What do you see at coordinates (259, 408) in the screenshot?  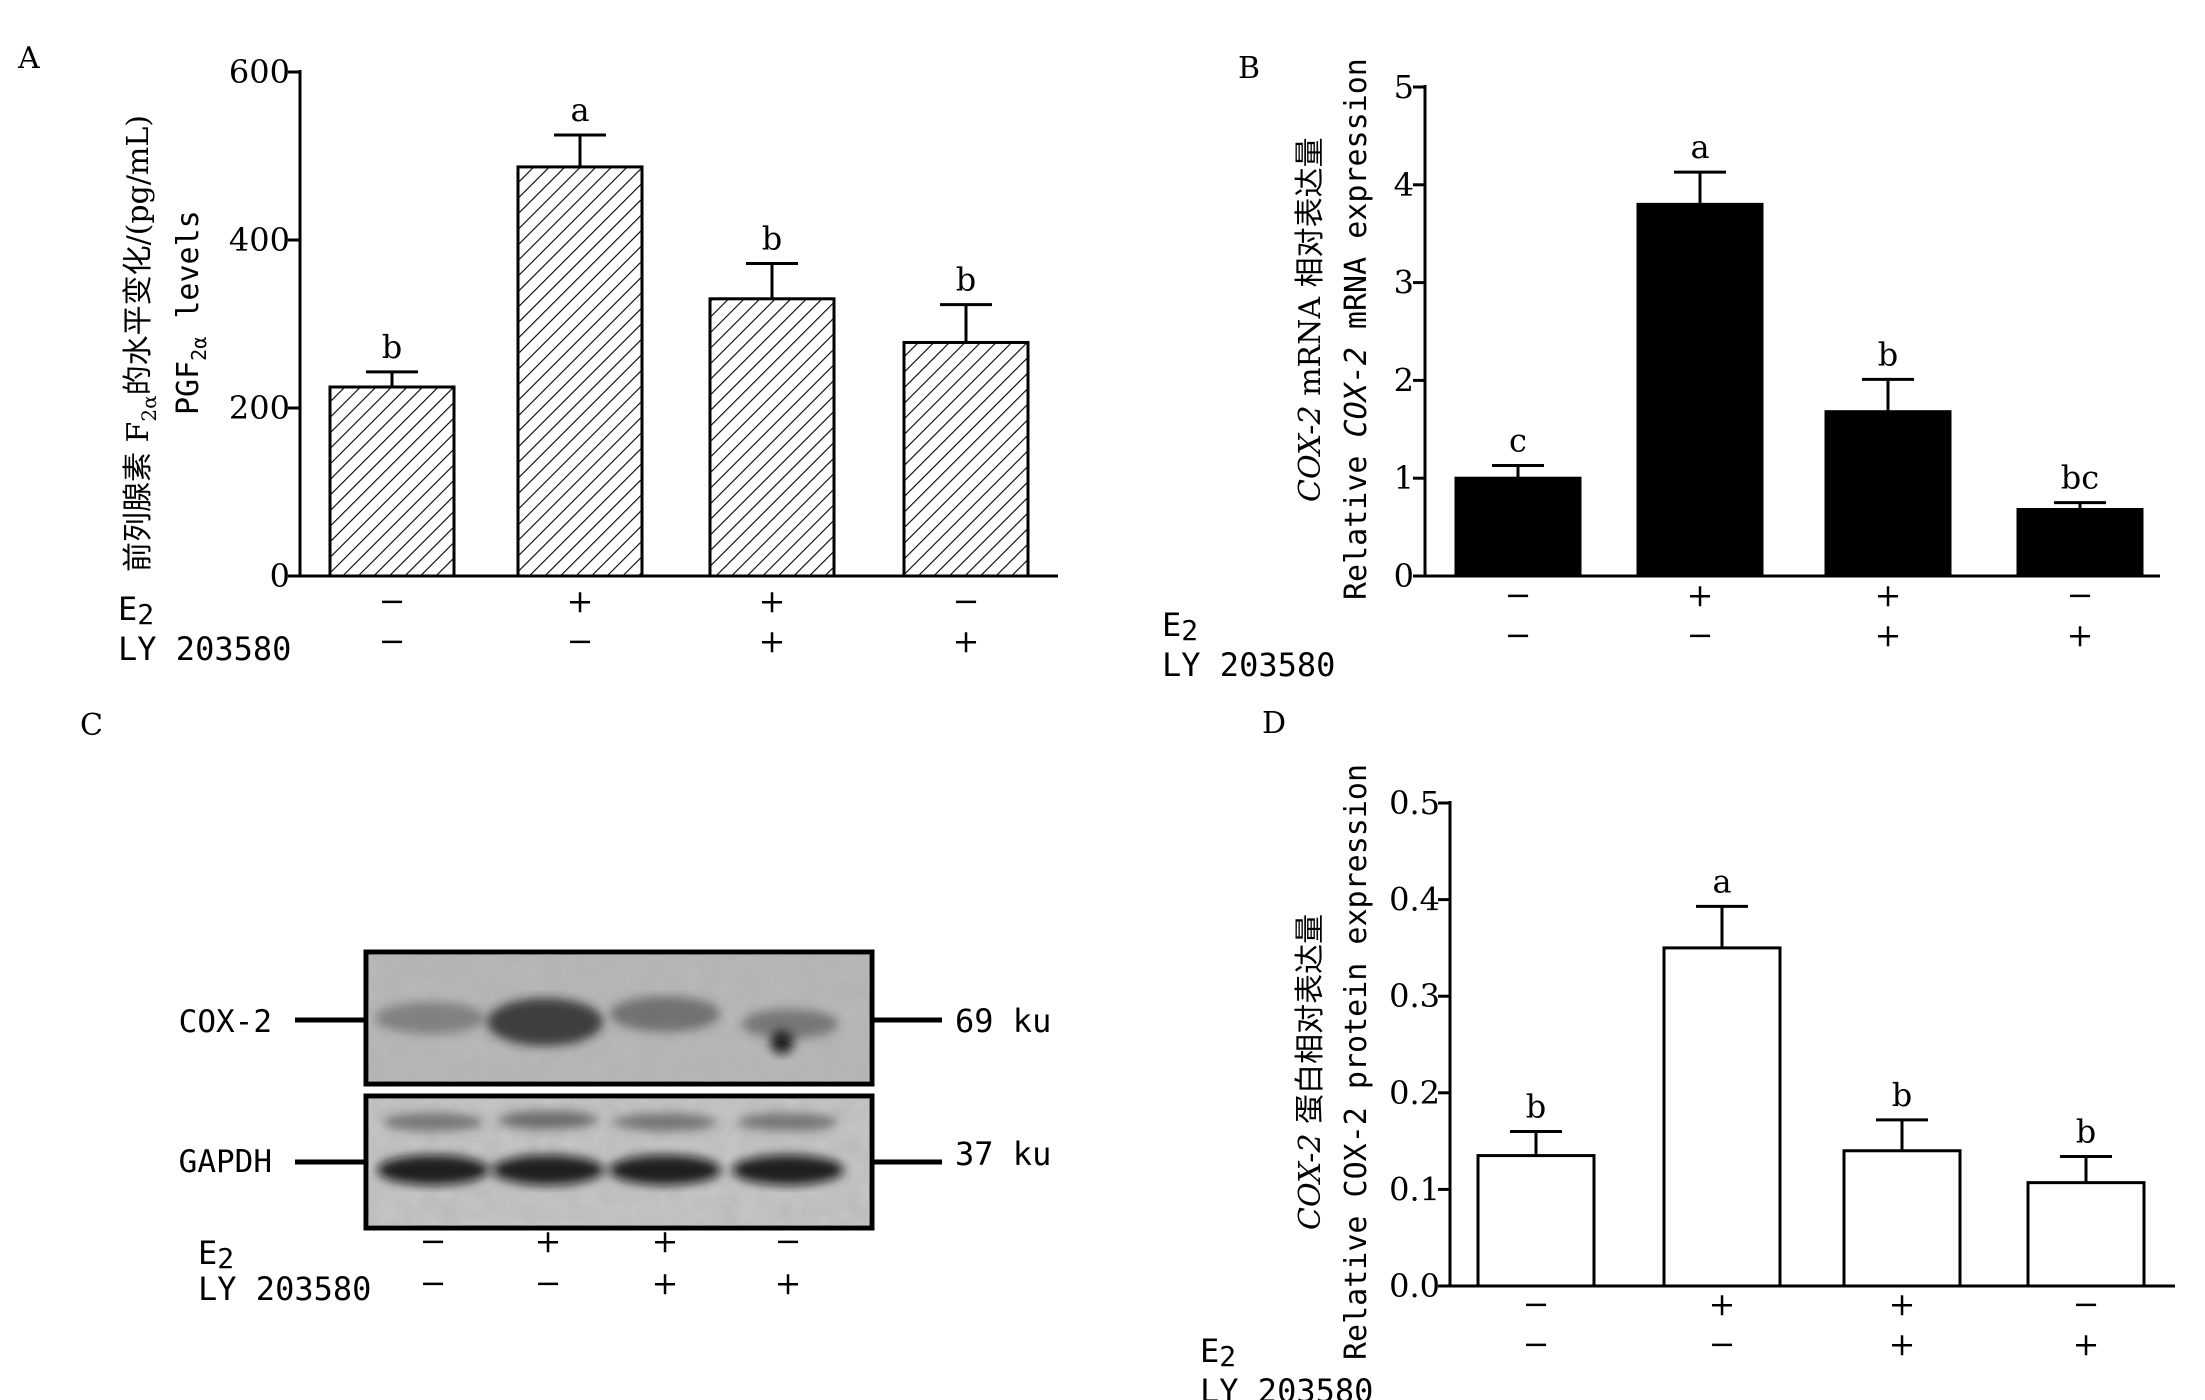 I see `y-tick-label: 200` at bounding box center [259, 408].